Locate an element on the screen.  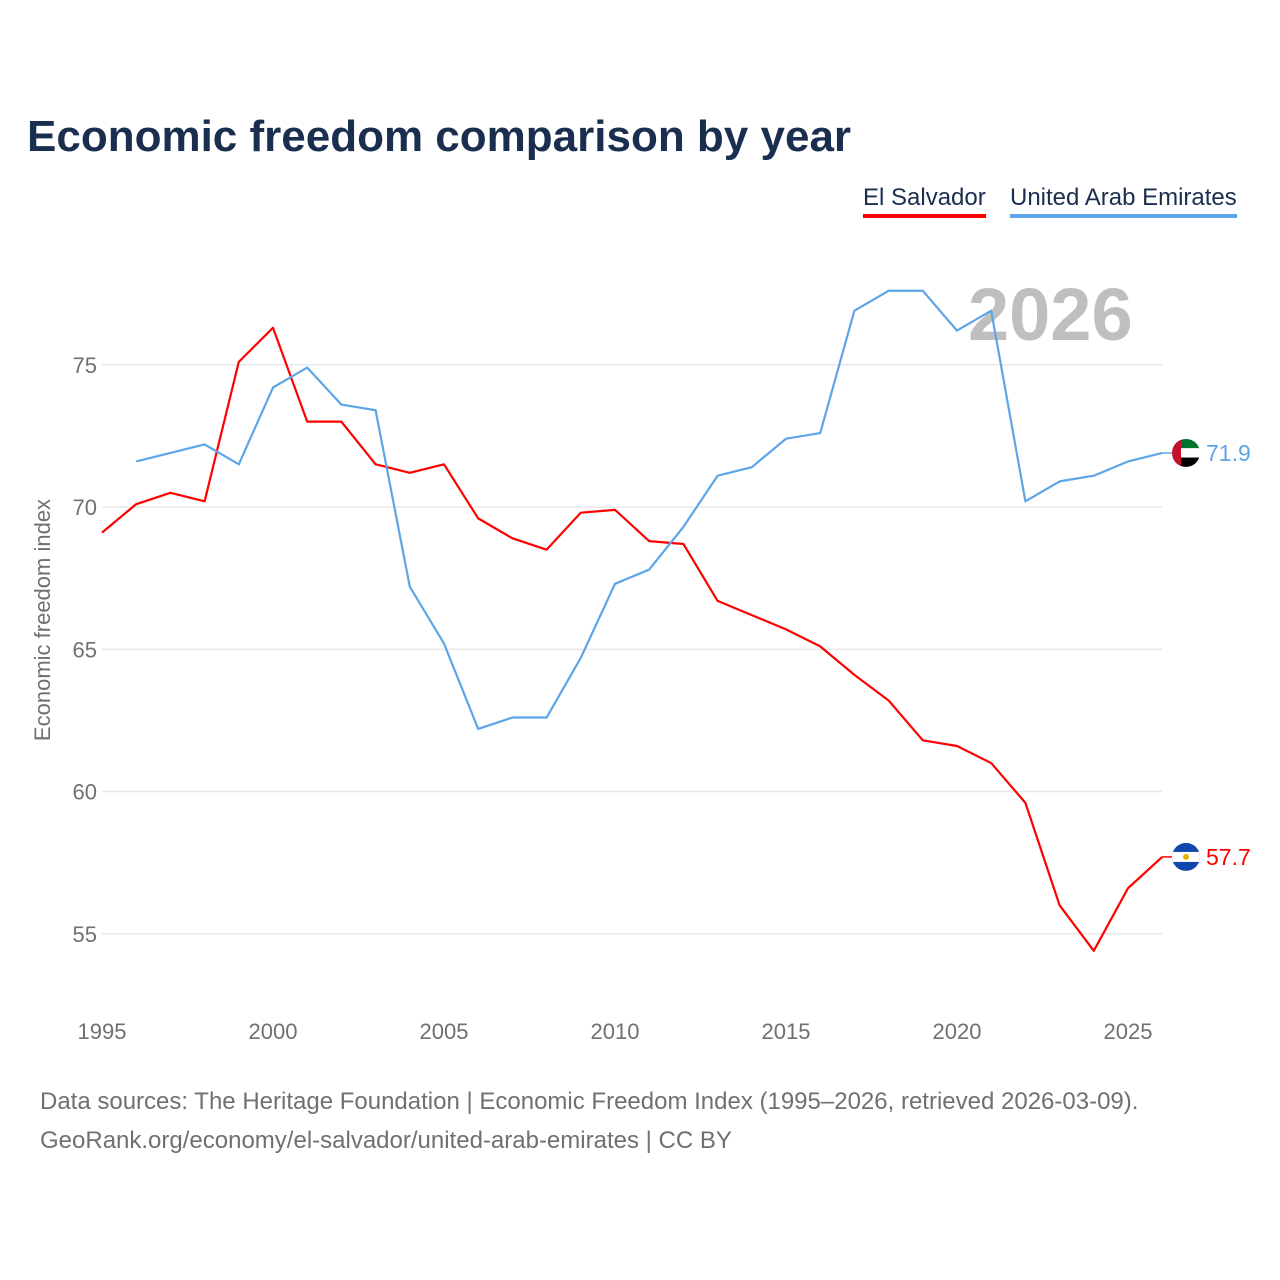
flag-emblem is located at coordinates (1186, 856).